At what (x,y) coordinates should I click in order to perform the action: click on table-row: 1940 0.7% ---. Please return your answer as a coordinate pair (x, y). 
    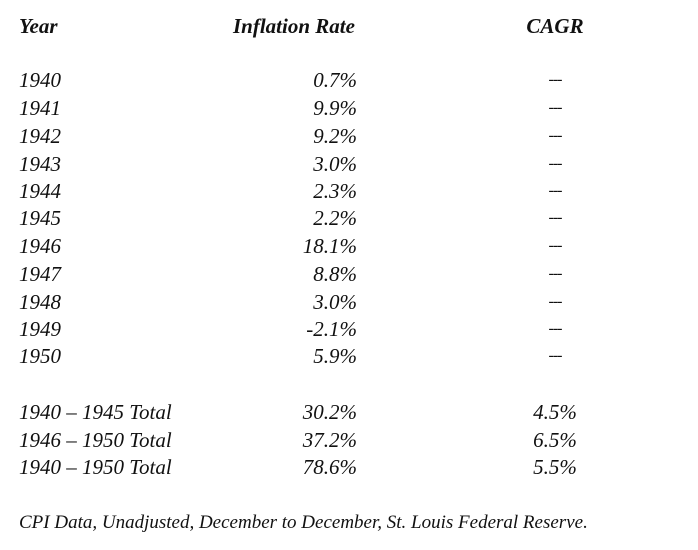
    Looking at the image, I should click on (349, 80).